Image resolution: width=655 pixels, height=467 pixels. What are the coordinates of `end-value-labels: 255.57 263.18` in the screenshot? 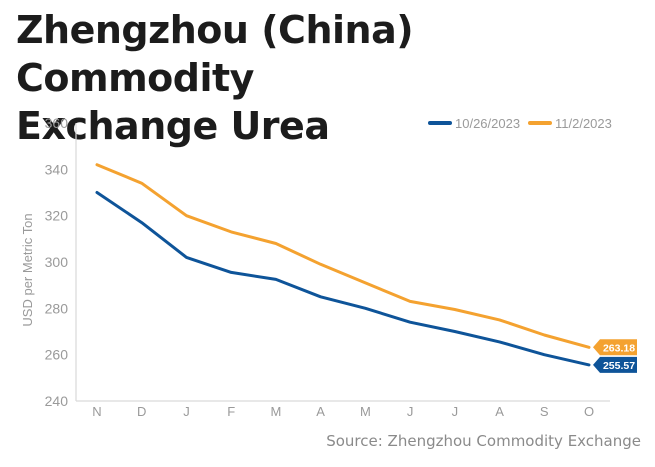 It's located at (615, 356).